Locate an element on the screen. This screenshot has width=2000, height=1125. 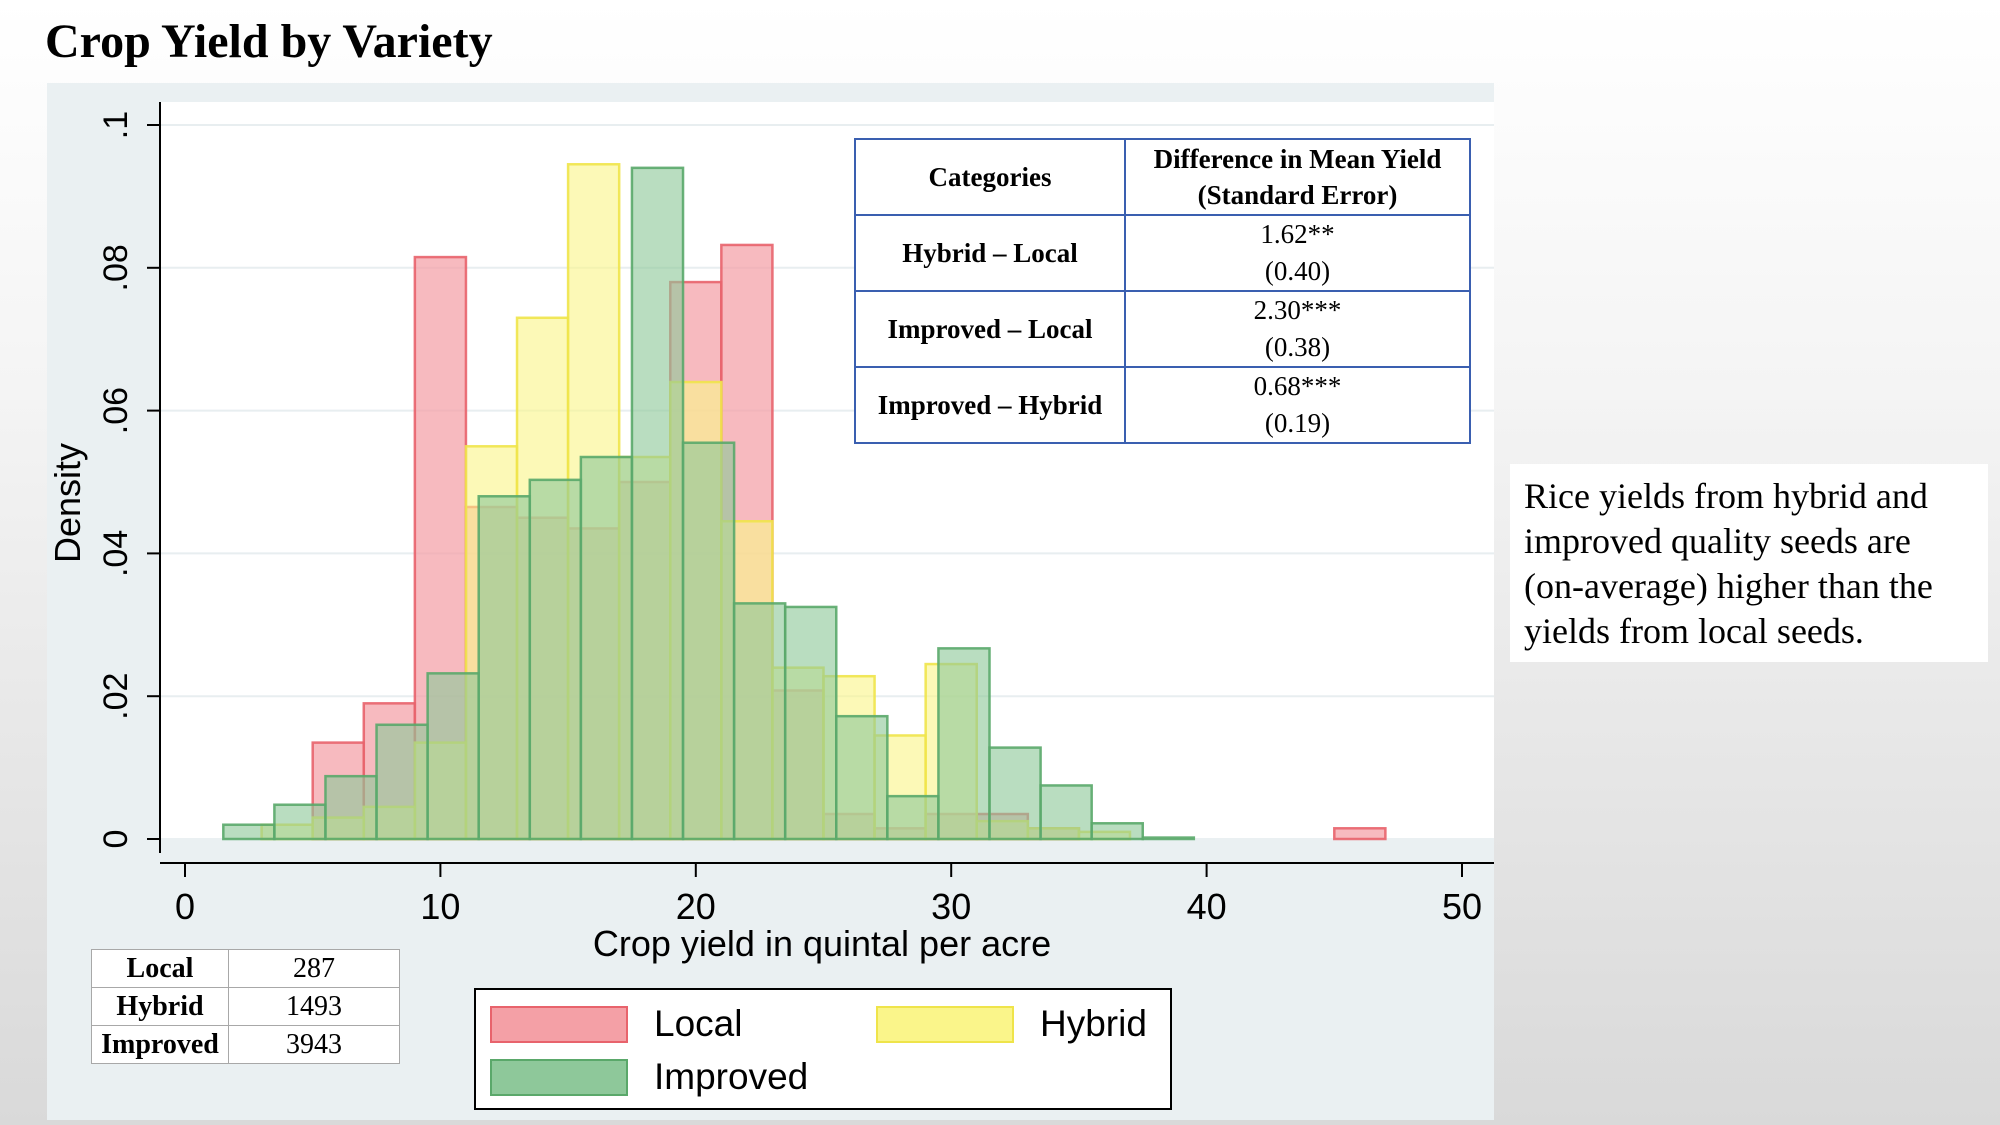
diff-row-estimate: 2.30*** is located at coordinates (1297, 310).